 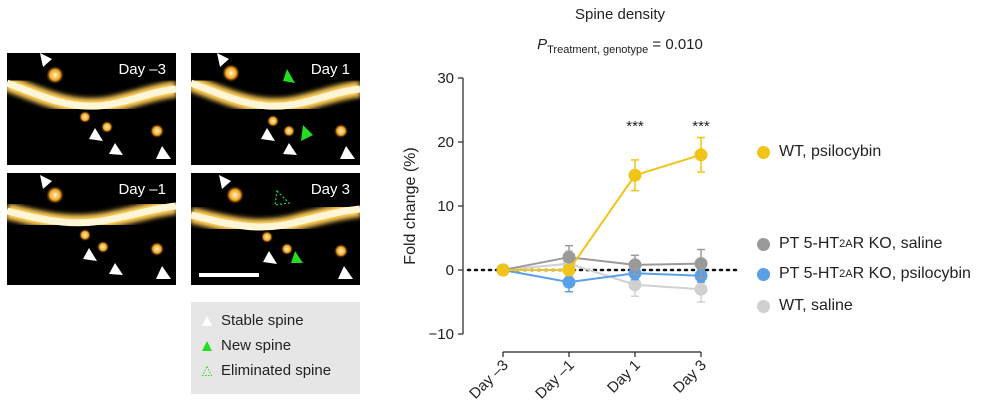 What do you see at coordinates (330, 189) in the screenshot?
I see `panel-day-label: Day 3` at bounding box center [330, 189].